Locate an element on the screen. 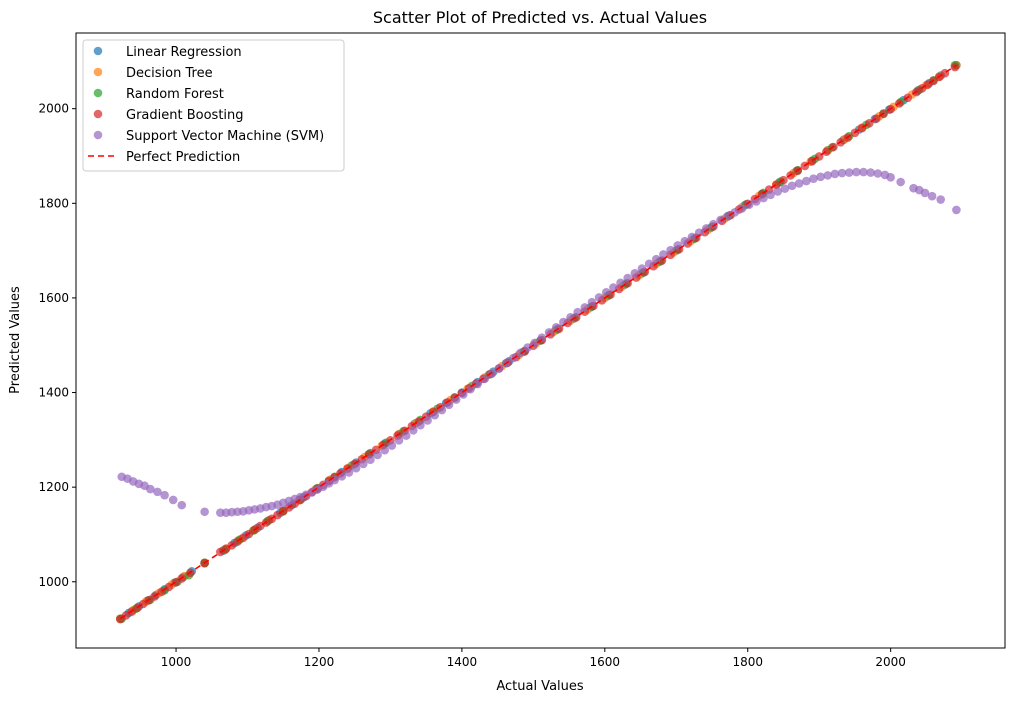 The image size is (1014, 701). x-tick-label: 2000 is located at coordinates (890, 662).